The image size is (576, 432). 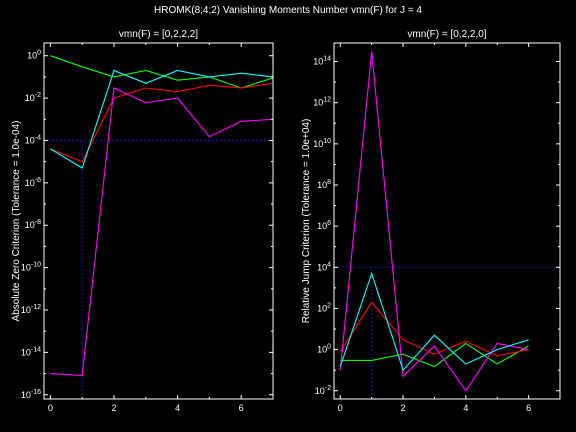 What do you see at coordinates (322, 61) in the screenshot?
I see `y-tick-label: 10¹⁴` at bounding box center [322, 61].